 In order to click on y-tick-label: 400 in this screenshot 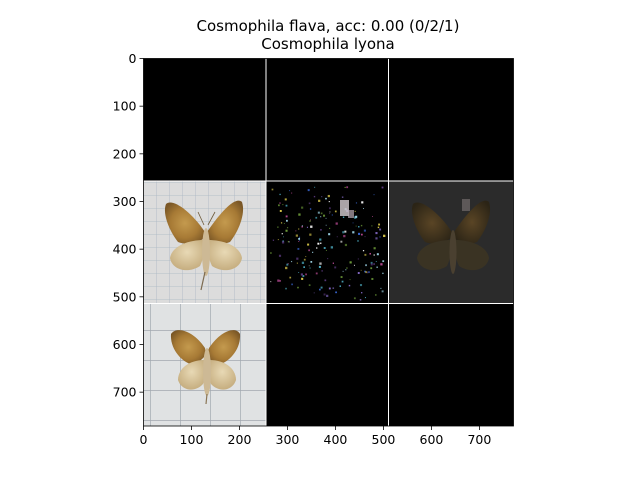, I will do `click(125, 249)`.